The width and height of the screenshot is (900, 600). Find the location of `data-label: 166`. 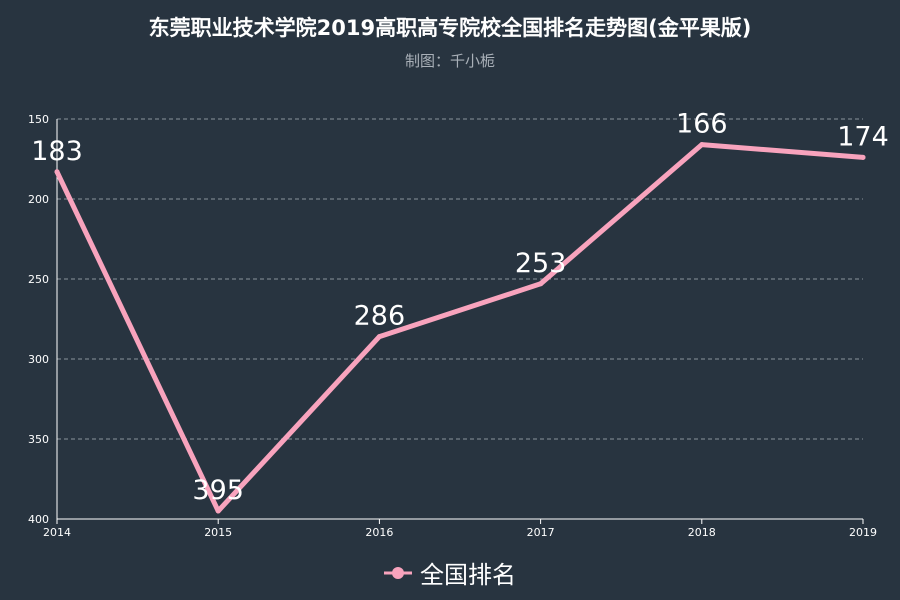

data-label: 166 is located at coordinates (702, 124).